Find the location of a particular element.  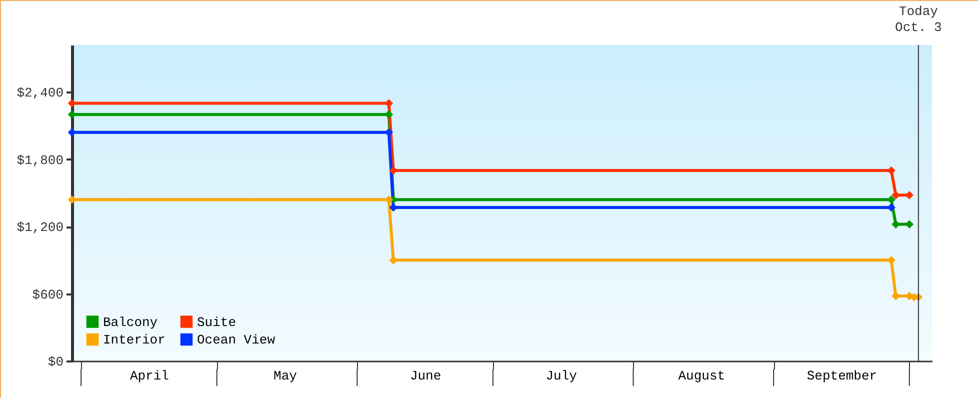

y-tick-label: $0 is located at coordinates (56, 362).